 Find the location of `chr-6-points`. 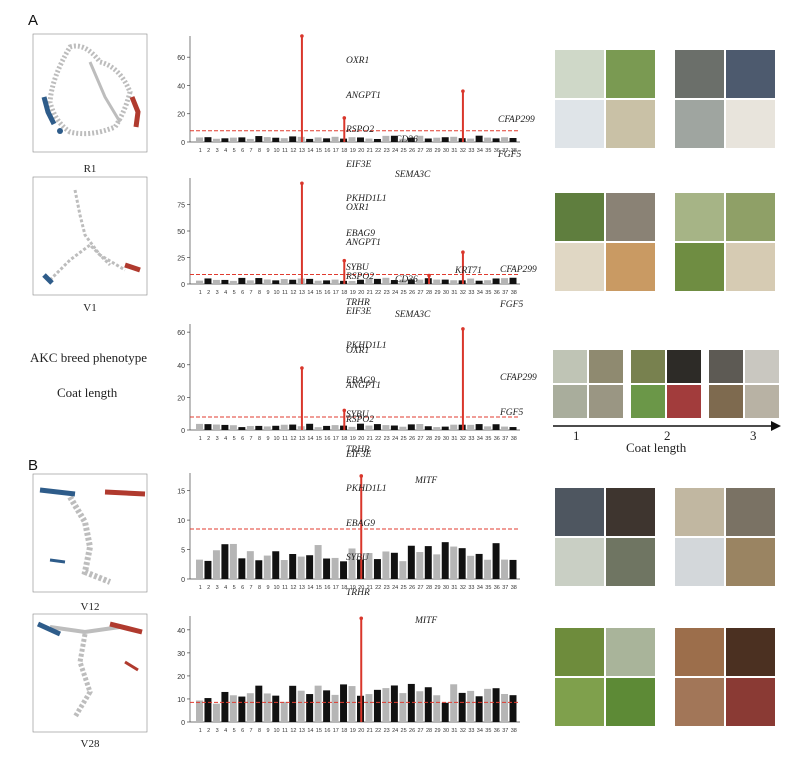

chr-6-points is located at coordinates (242, 139).